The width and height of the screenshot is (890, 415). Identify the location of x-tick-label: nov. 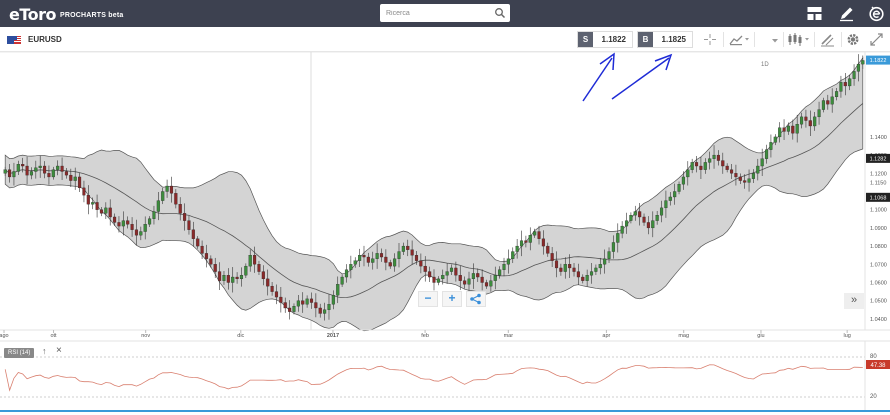
(145, 336).